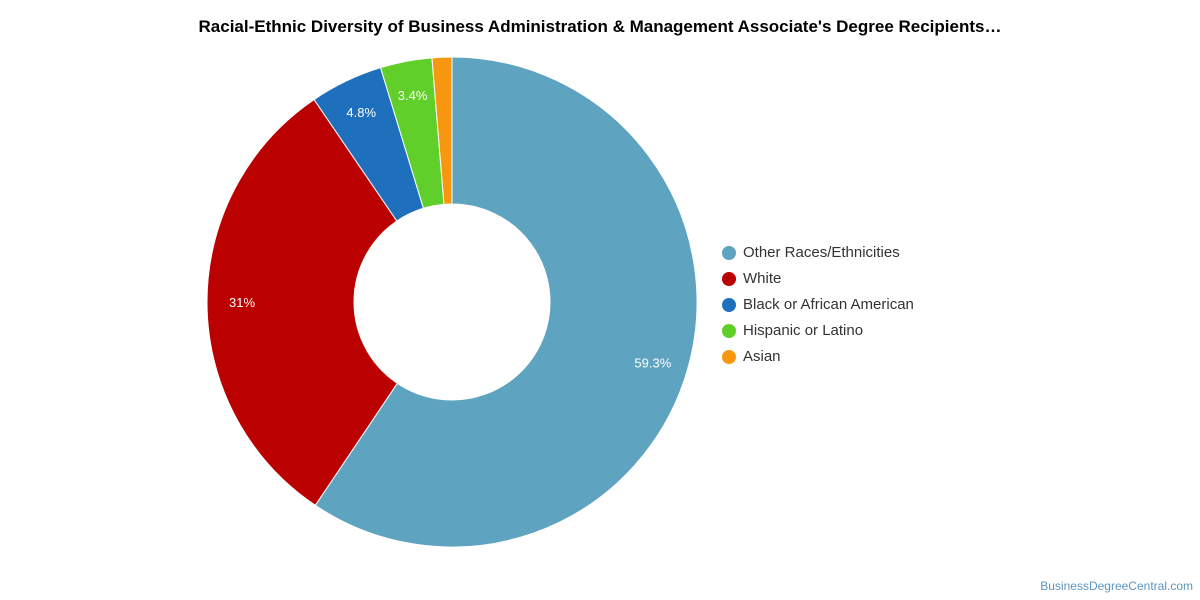 Image resolution: width=1200 pixels, height=600 pixels. I want to click on legend-item-other-races-ethnicities: Other Races/Ethnicities, so click(818, 253).